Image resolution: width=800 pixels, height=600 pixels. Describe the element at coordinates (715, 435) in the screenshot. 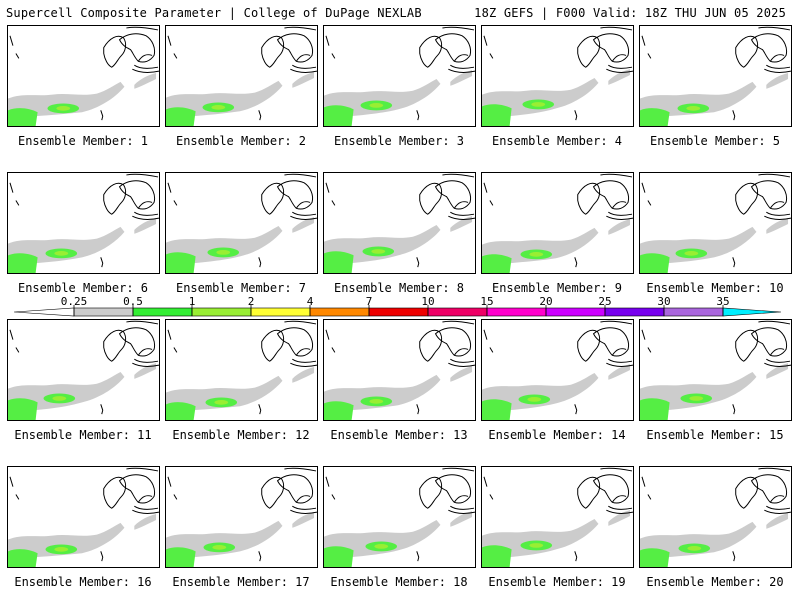

I see `ensemble-member-label: Ensemble Member: 15` at that location.